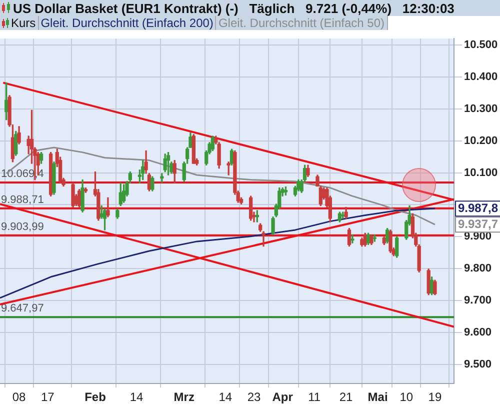 The height and width of the screenshot is (408, 500). I want to click on x-tick-label: 08, so click(19, 397).